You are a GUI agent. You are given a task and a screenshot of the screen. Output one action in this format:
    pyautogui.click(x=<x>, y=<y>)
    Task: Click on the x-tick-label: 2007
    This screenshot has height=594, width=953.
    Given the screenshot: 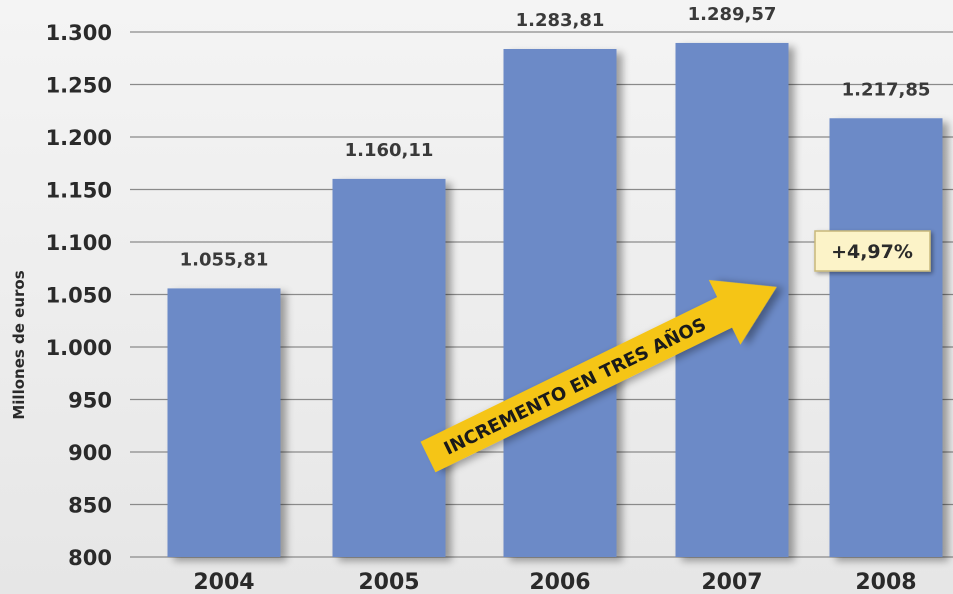 What is the action you would take?
    pyautogui.click(x=731, y=582)
    